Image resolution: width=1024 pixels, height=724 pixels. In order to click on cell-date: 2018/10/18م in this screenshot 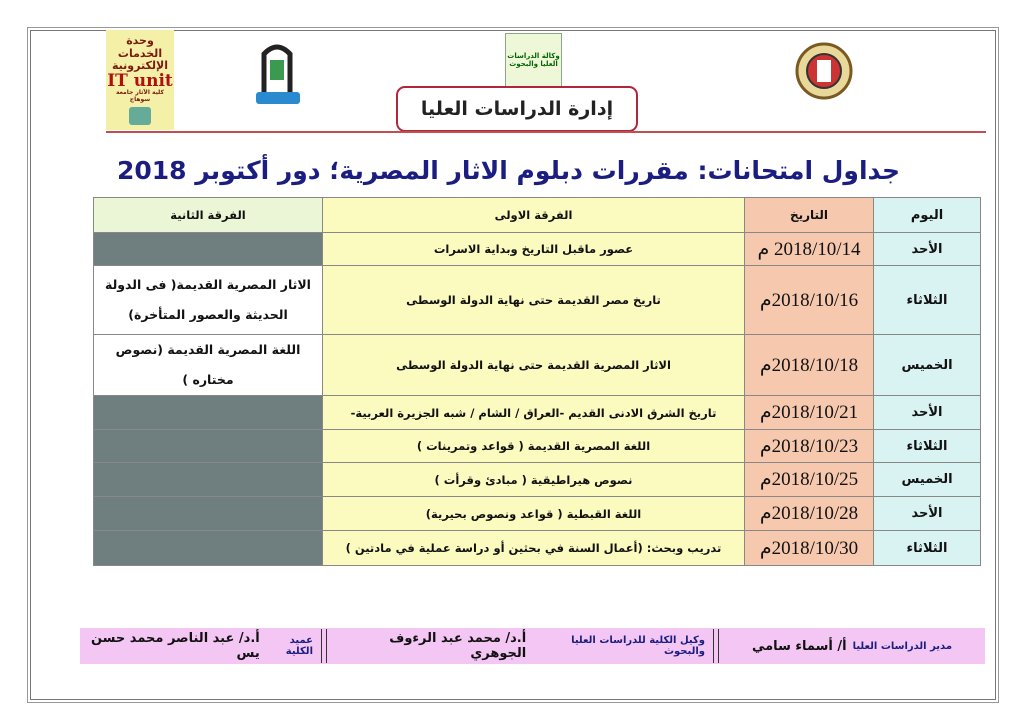, I will do `click(809, 365)`.